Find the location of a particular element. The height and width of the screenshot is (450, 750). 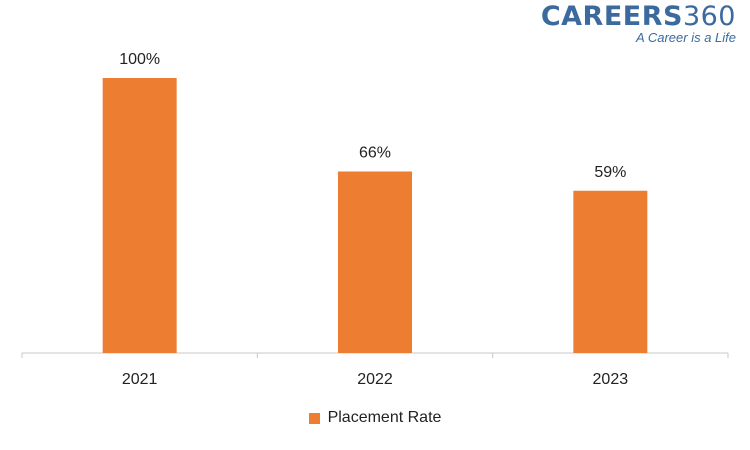

legend-label: Placement Rate is located at coordinates (384, 417).